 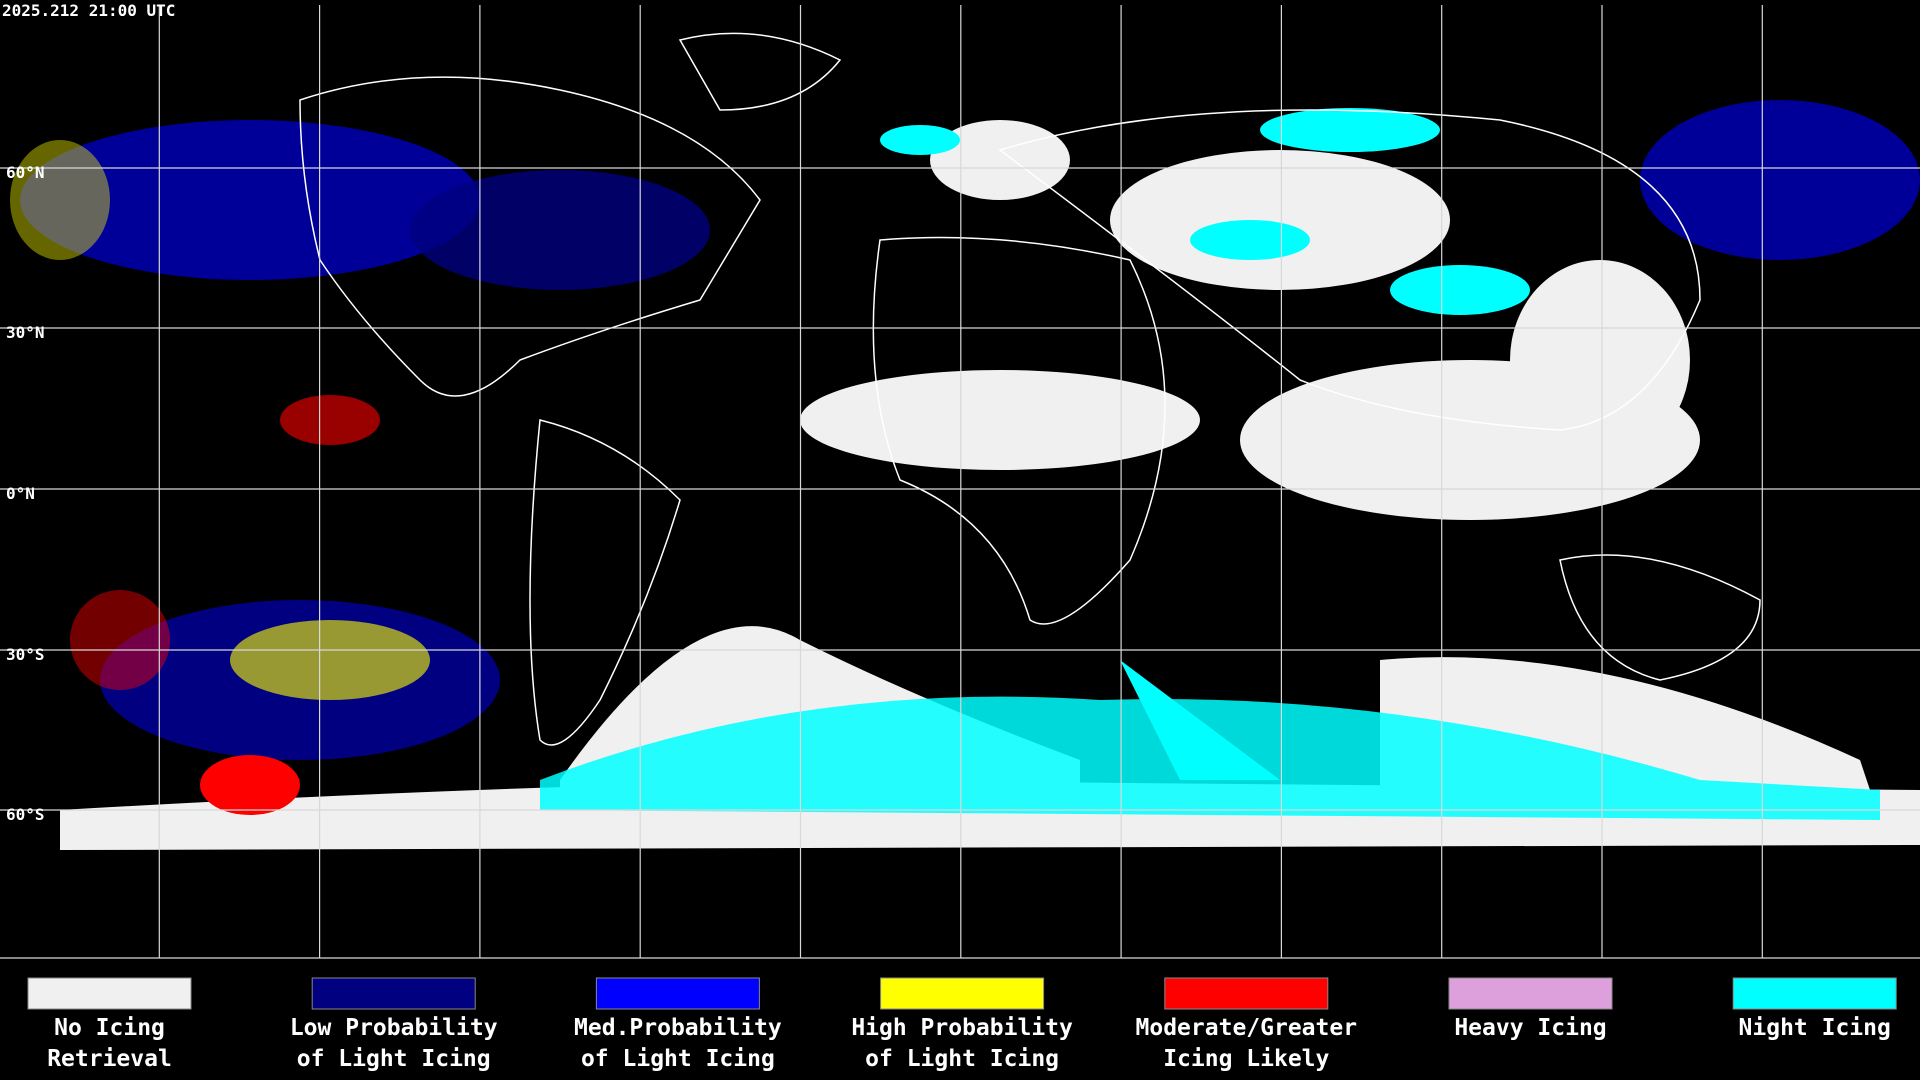 I want to click on legend-label: Retrieval, so click(x=109, y=1059).